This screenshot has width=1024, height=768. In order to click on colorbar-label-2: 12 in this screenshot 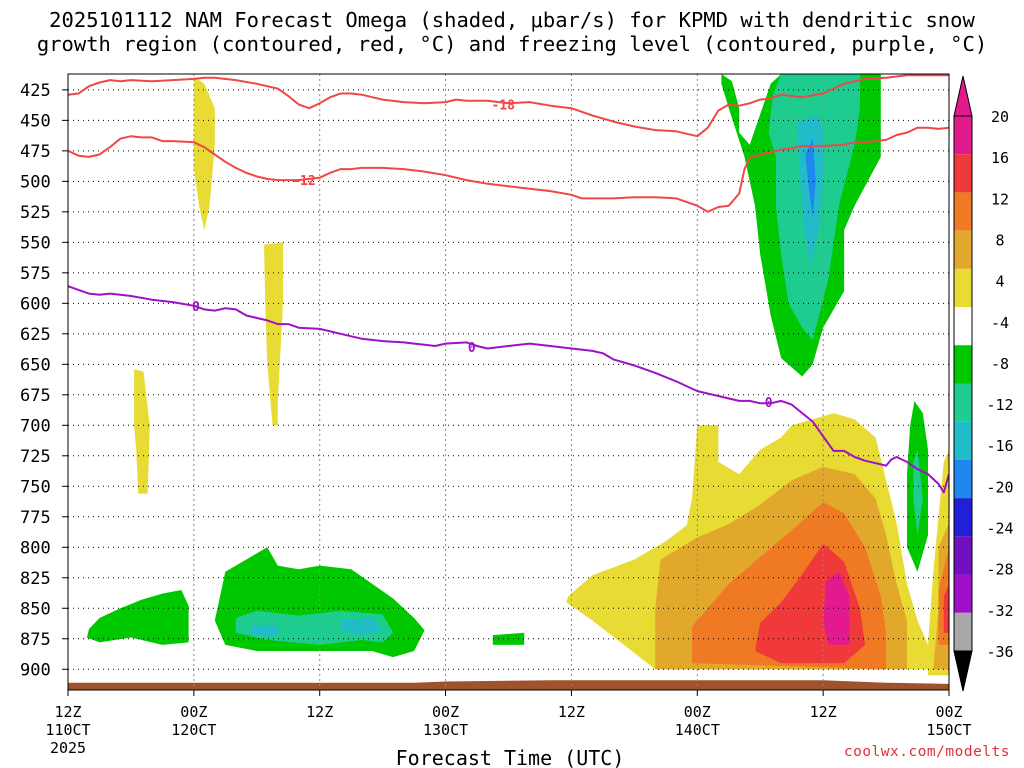, I will do `click(1000, 199)`.